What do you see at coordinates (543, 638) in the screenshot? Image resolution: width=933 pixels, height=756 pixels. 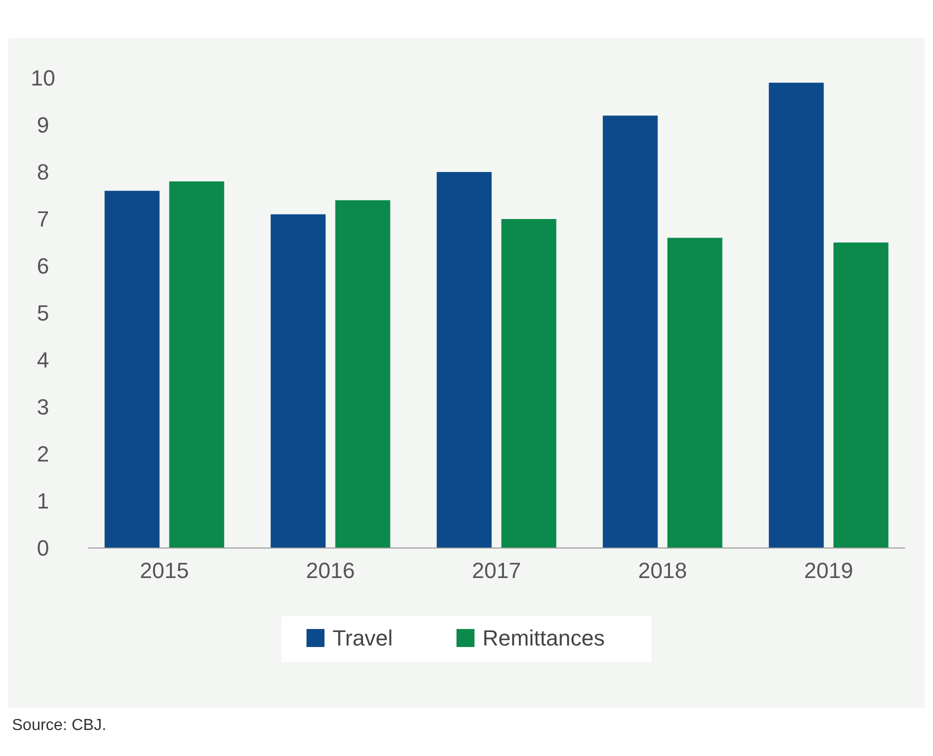 I see `legend-label: Remittances` at bounding box center [543, 638].